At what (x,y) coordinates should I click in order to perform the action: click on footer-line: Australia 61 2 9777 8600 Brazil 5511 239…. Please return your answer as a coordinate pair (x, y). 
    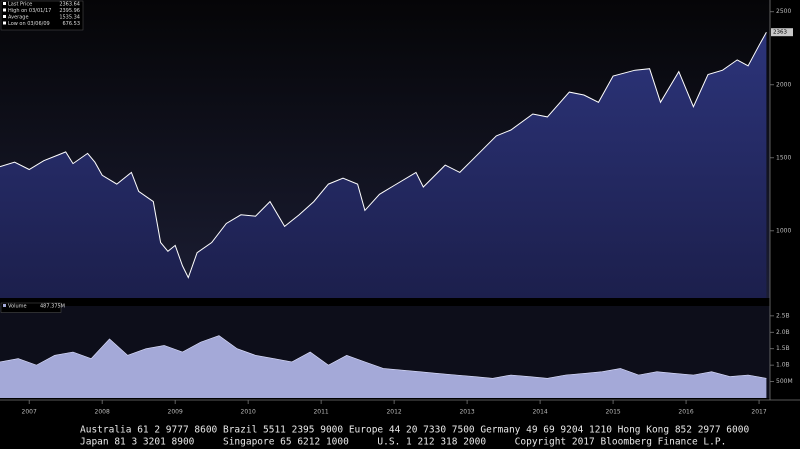
    Looking at the image, I should click on (414, 430).